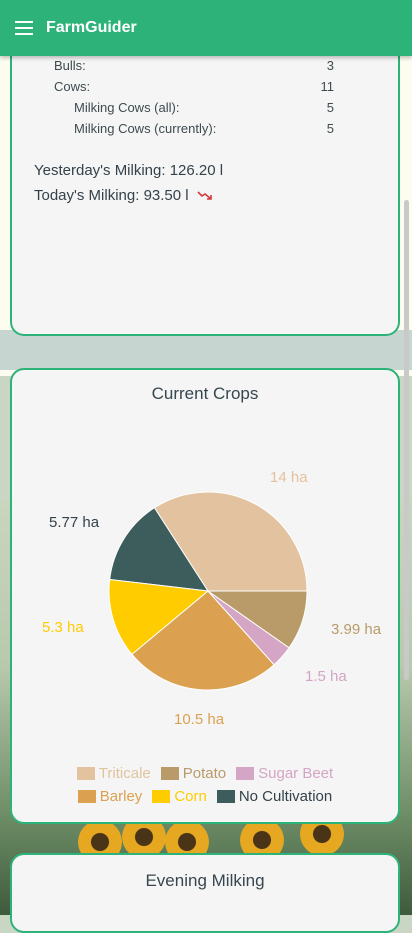 This screenshot has width=412, height=933. I want to click on app-bar: FarmGuider, so click(206, 28).